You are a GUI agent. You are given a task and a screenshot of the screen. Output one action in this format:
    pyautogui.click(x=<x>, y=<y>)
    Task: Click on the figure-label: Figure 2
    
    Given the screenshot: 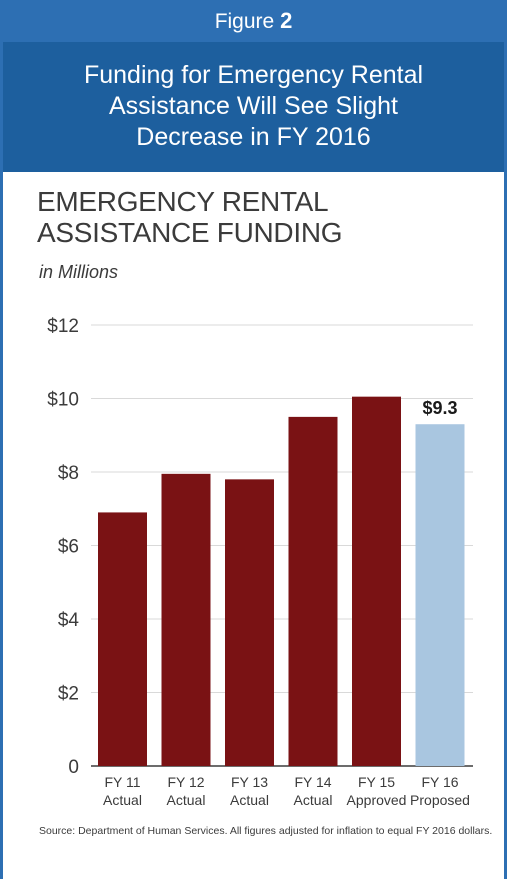 What is the action you would take?
    pyautogui.click(x=253, y=21)
    